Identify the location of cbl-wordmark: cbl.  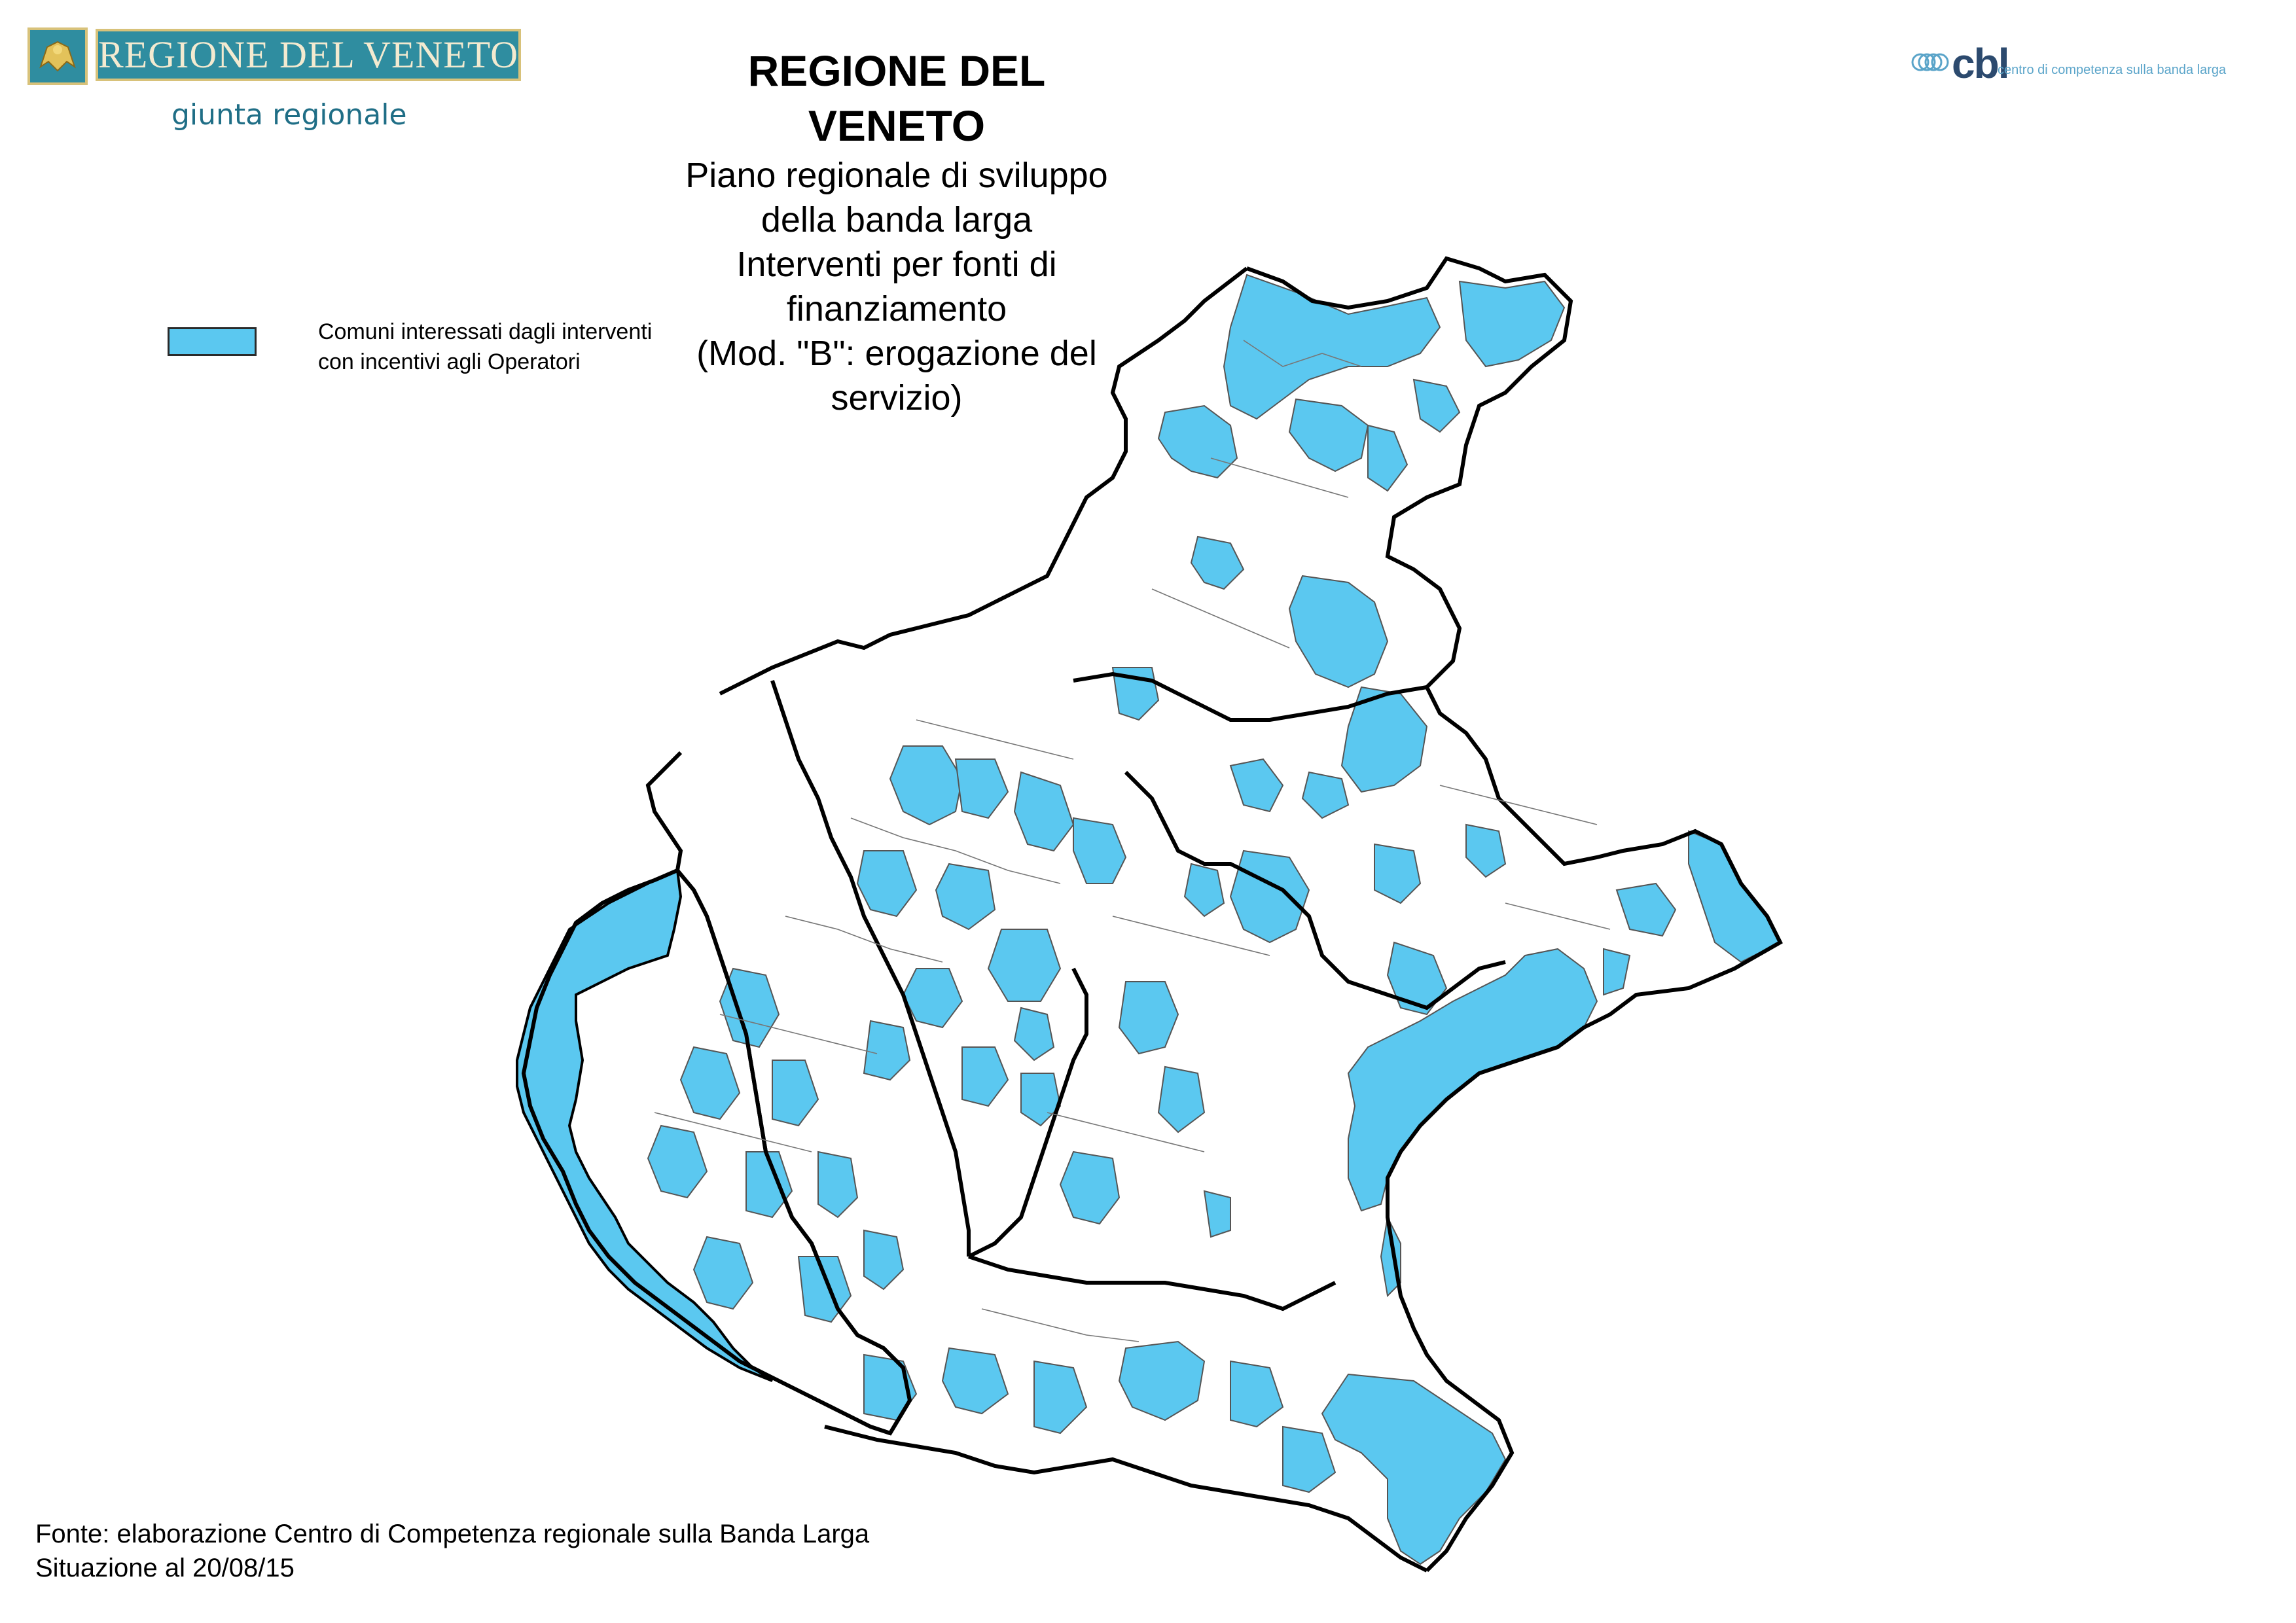
(1981, 64).